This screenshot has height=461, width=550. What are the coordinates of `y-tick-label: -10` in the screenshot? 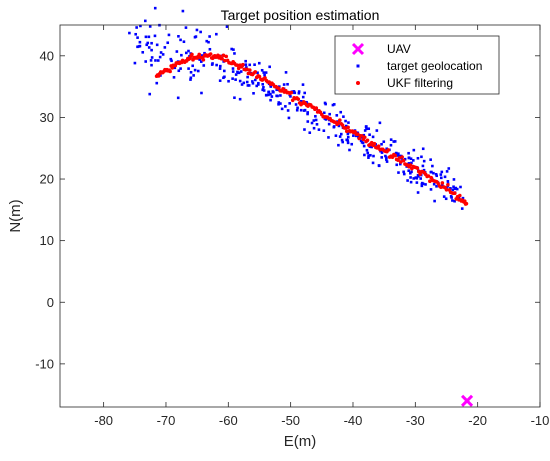 It's located at (44, 363).